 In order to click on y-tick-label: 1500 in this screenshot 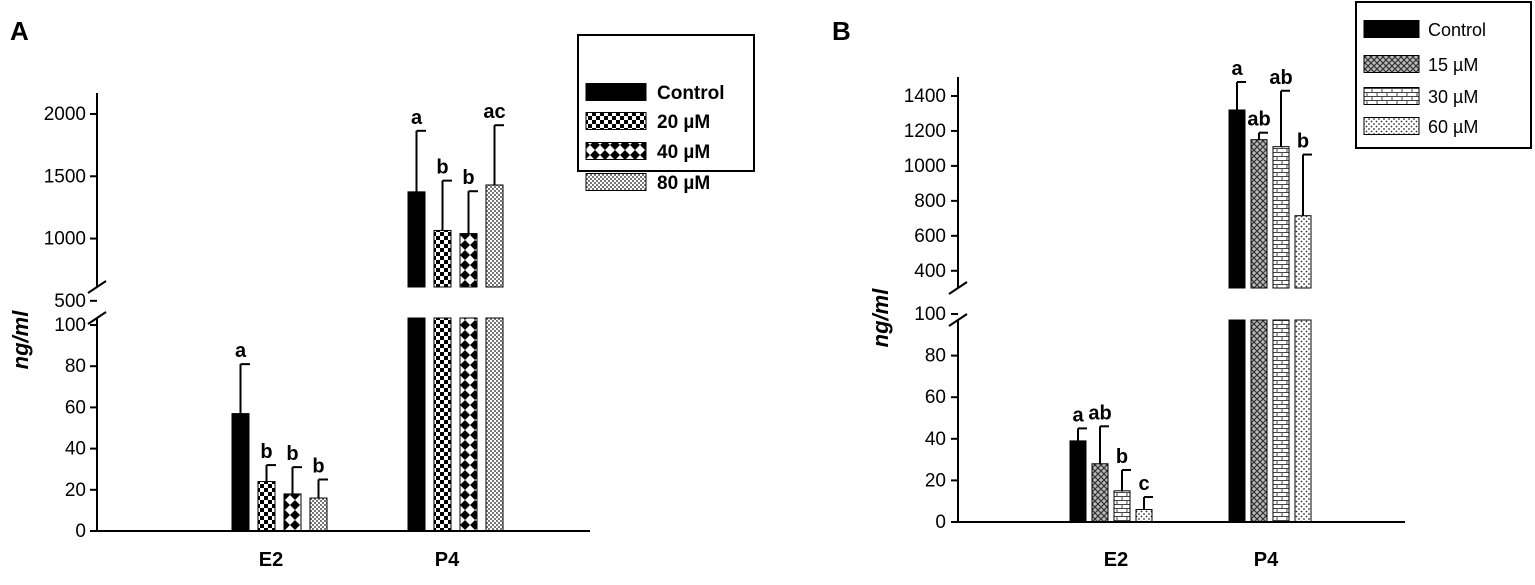, I will do `click(65, 176)`.